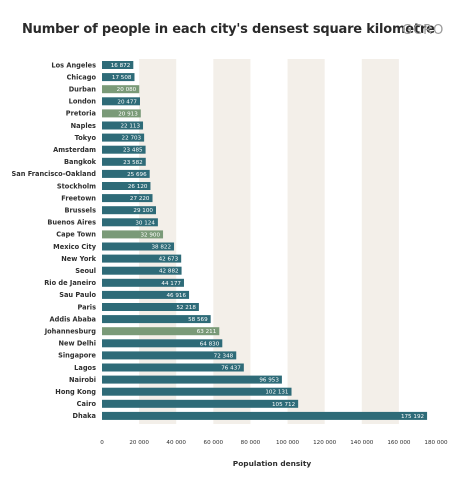  What do you see at coordinates (129, 210) in the screenshot?
I see `bar-brussels` at bounding box center [129, 210].